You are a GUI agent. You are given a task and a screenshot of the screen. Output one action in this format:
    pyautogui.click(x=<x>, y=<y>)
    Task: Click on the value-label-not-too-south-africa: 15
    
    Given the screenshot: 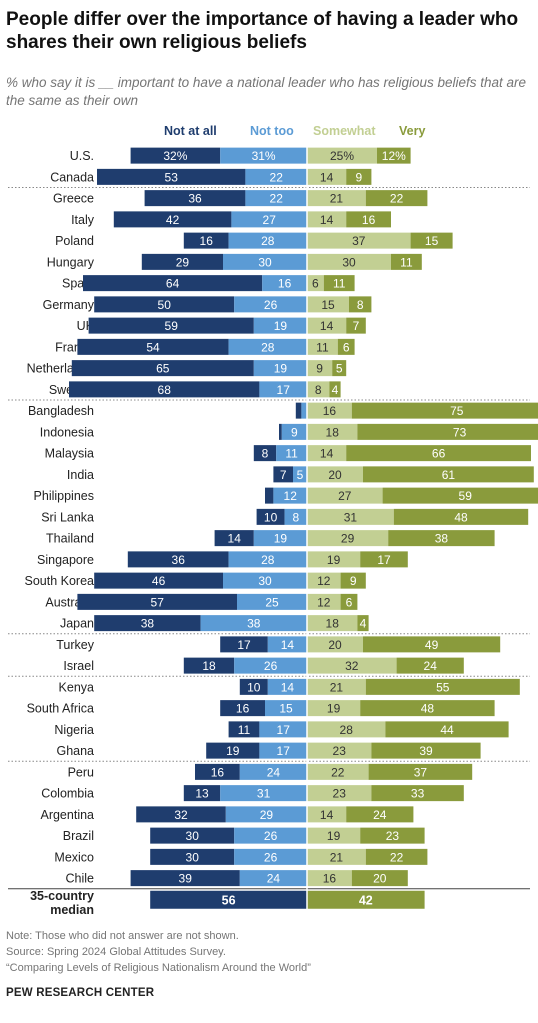 What is the action you would take?
    pyautogui.click(x=286, y=709)
    